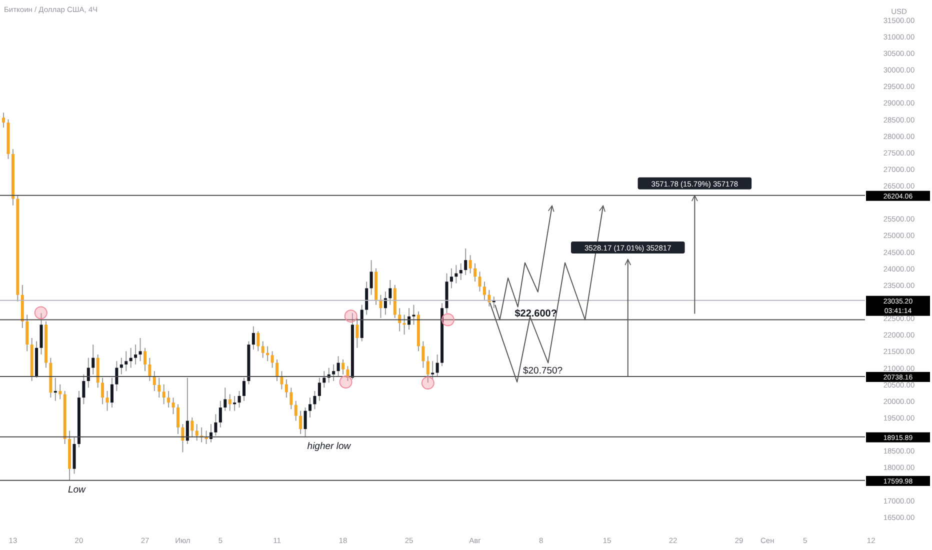  Describe the element at coordinates (77, 490) in the screenshot. I see `annotation: Low` at that location.